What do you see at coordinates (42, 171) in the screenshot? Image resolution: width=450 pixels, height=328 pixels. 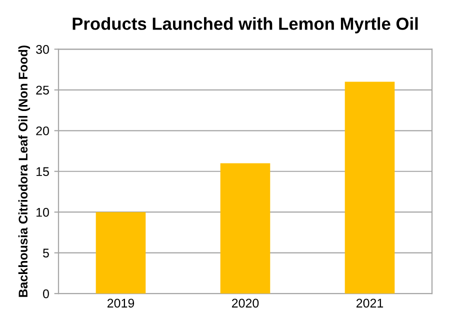 I see `y-tick-label: 15` at bounding box center [42, 171].